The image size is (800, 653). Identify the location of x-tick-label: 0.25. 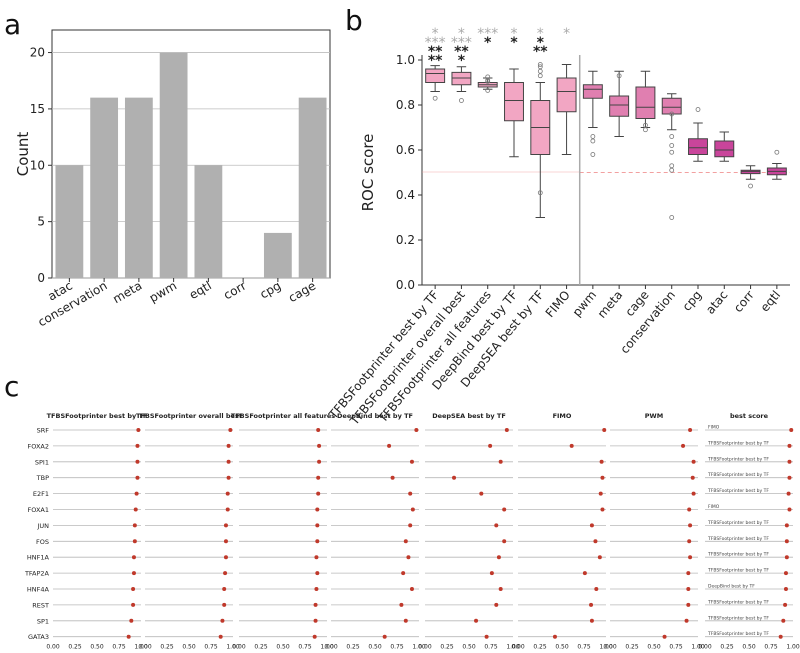
(167, 647).